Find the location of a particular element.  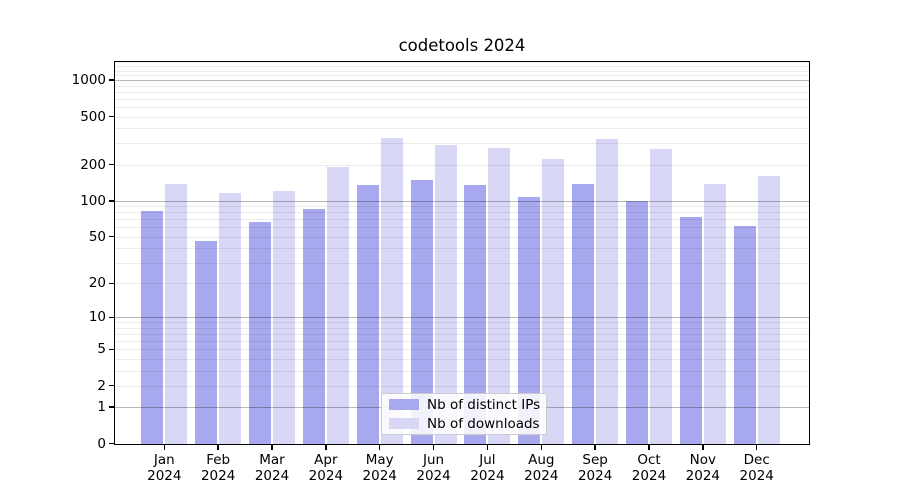

x-tick-mar is located at coordinates (272, 447).